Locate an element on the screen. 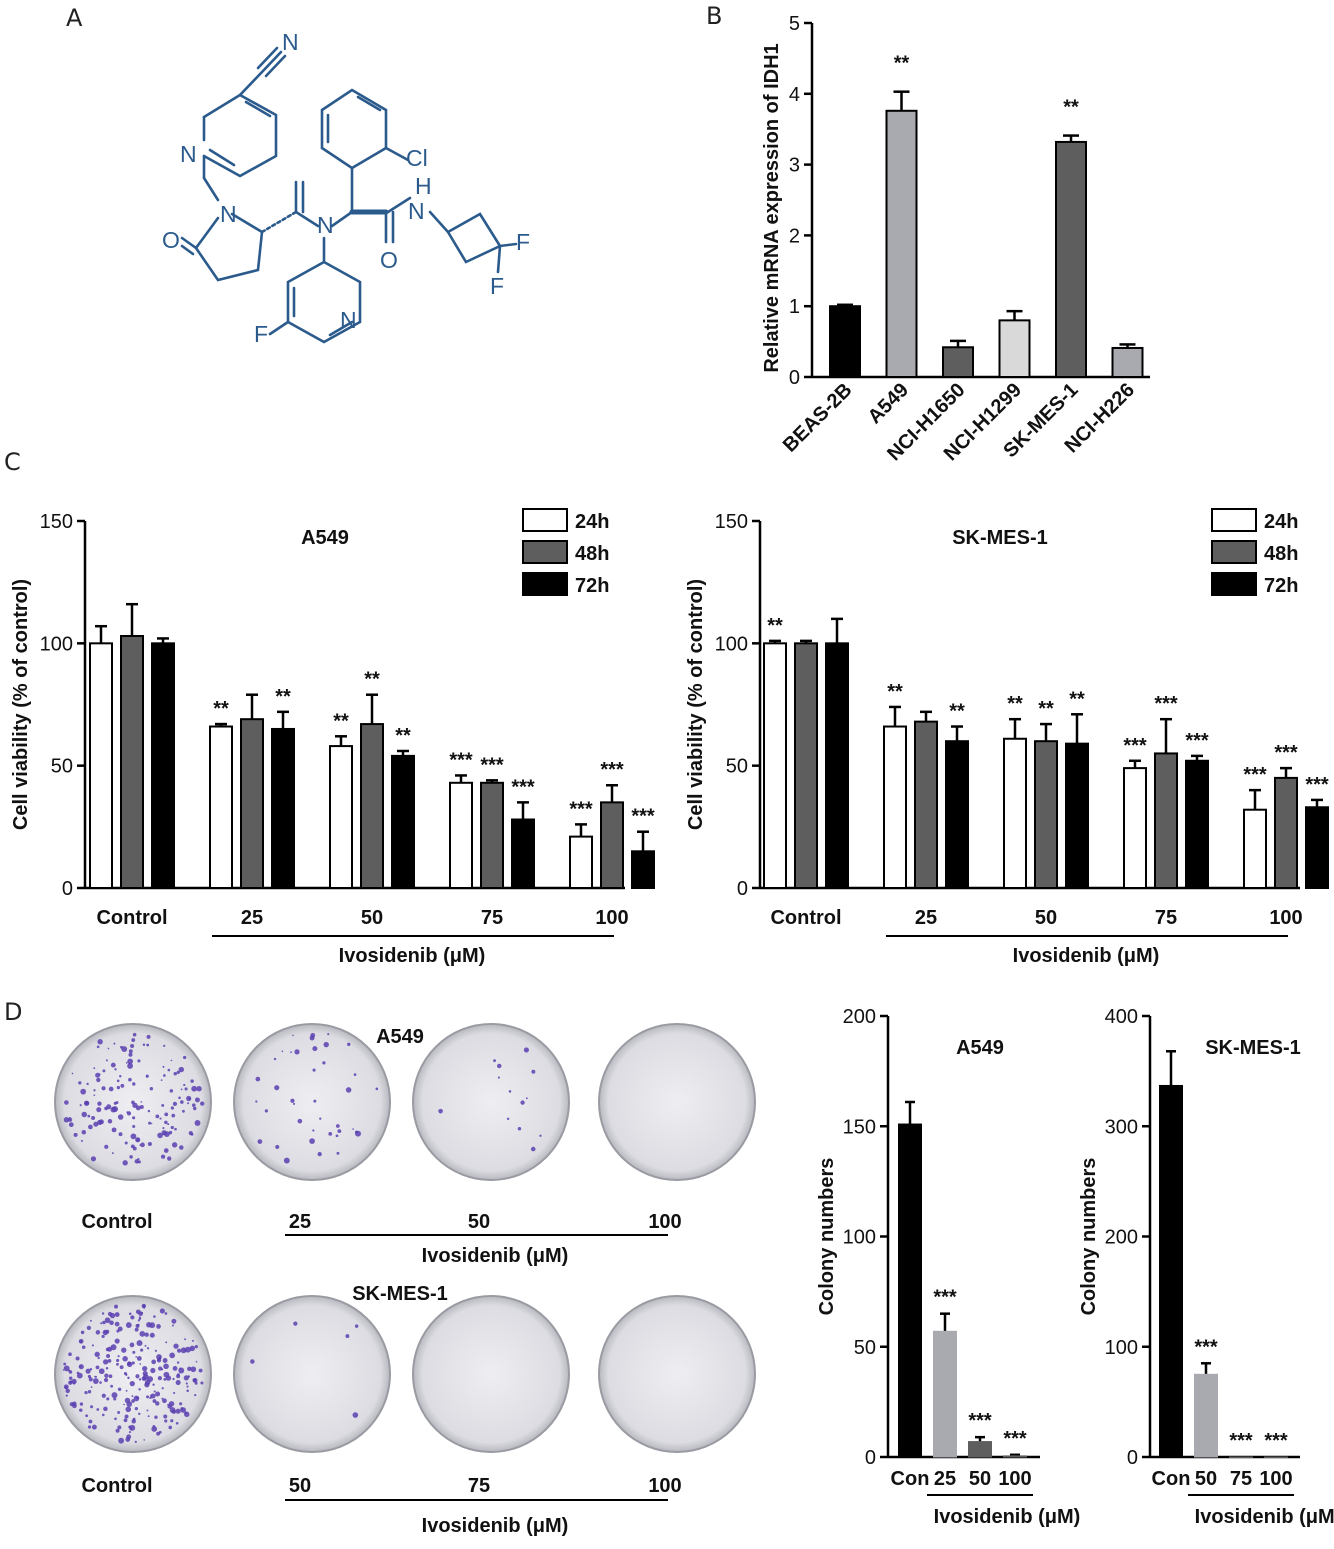  x-tick-label: 100 is located at coordinates (611, 918).